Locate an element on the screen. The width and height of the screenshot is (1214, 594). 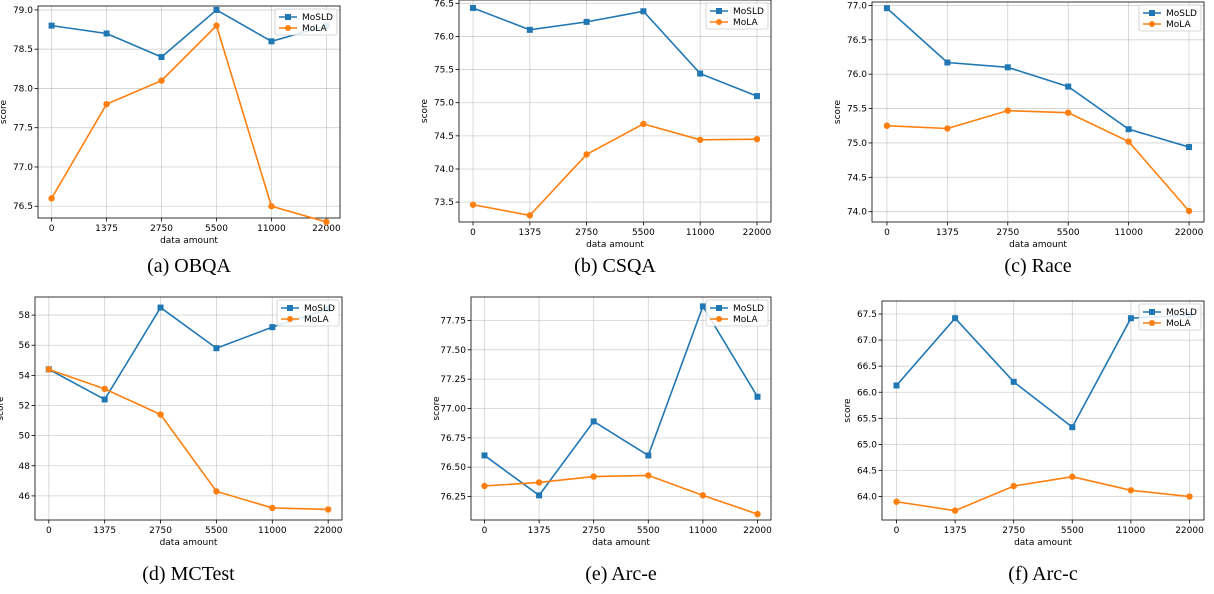
y-tick-label: 78.0 is located at coordinates (23, 89).